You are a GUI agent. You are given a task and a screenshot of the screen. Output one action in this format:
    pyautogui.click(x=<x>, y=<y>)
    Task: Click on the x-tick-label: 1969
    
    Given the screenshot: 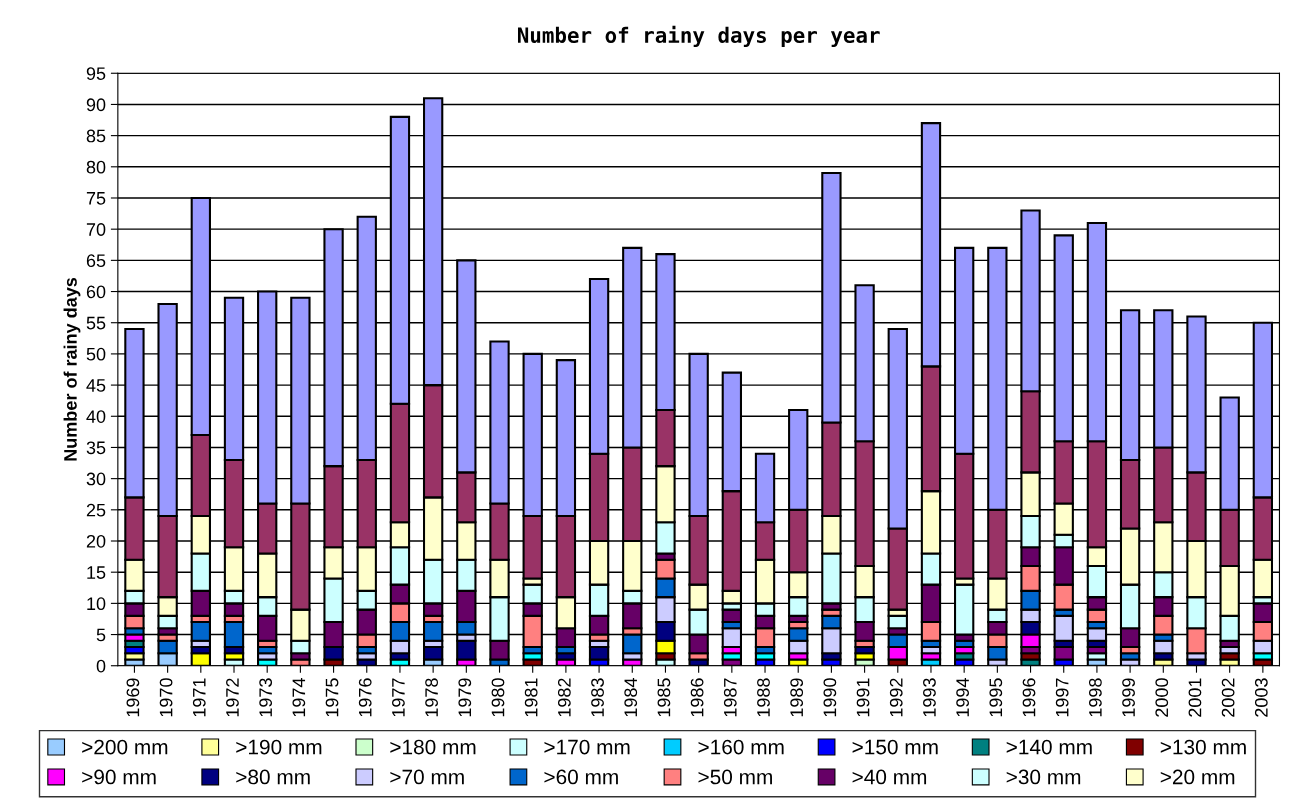 What is the action you would take?
    pyautogui.click(x=133, y=697)
    